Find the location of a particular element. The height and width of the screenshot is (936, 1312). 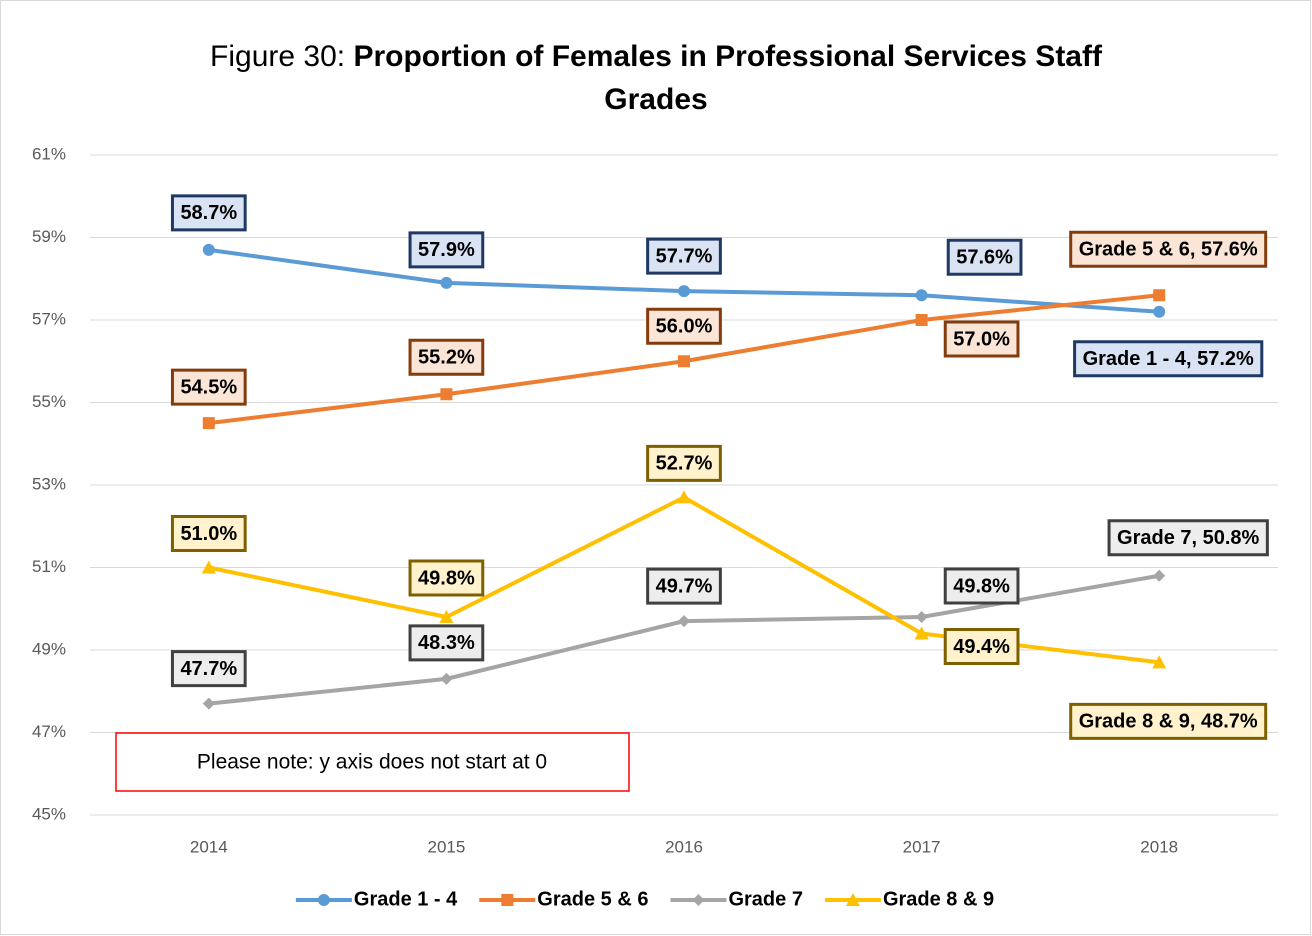

legend-label: Grade 8 & 9 is located at coordinates (938, 899).